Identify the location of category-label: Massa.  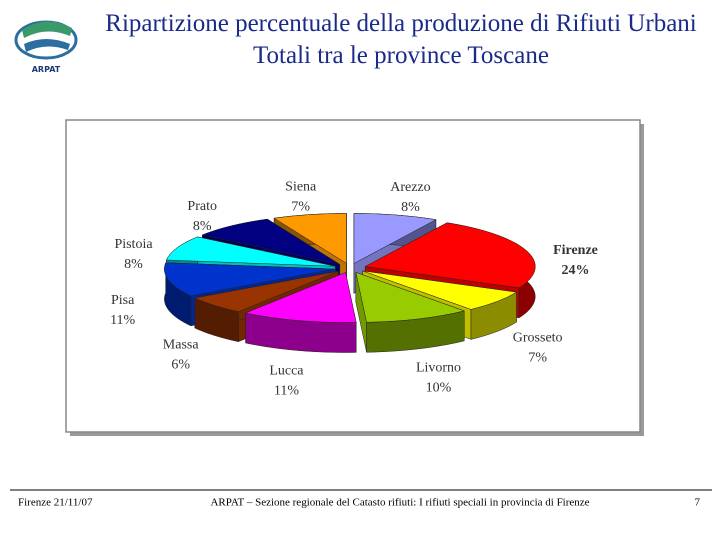
(181, 344).